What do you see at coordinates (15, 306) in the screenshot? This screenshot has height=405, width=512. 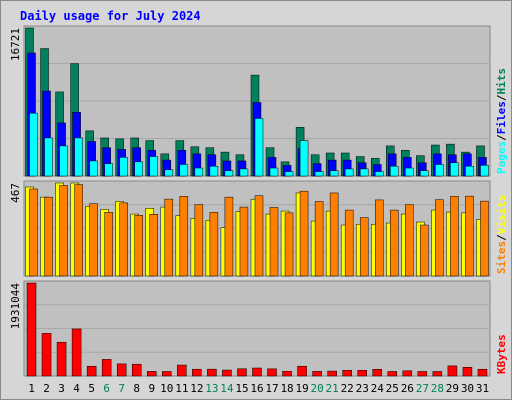 I see `ymax-label-kbytes: 1931044` at bounding box center [15, 306].